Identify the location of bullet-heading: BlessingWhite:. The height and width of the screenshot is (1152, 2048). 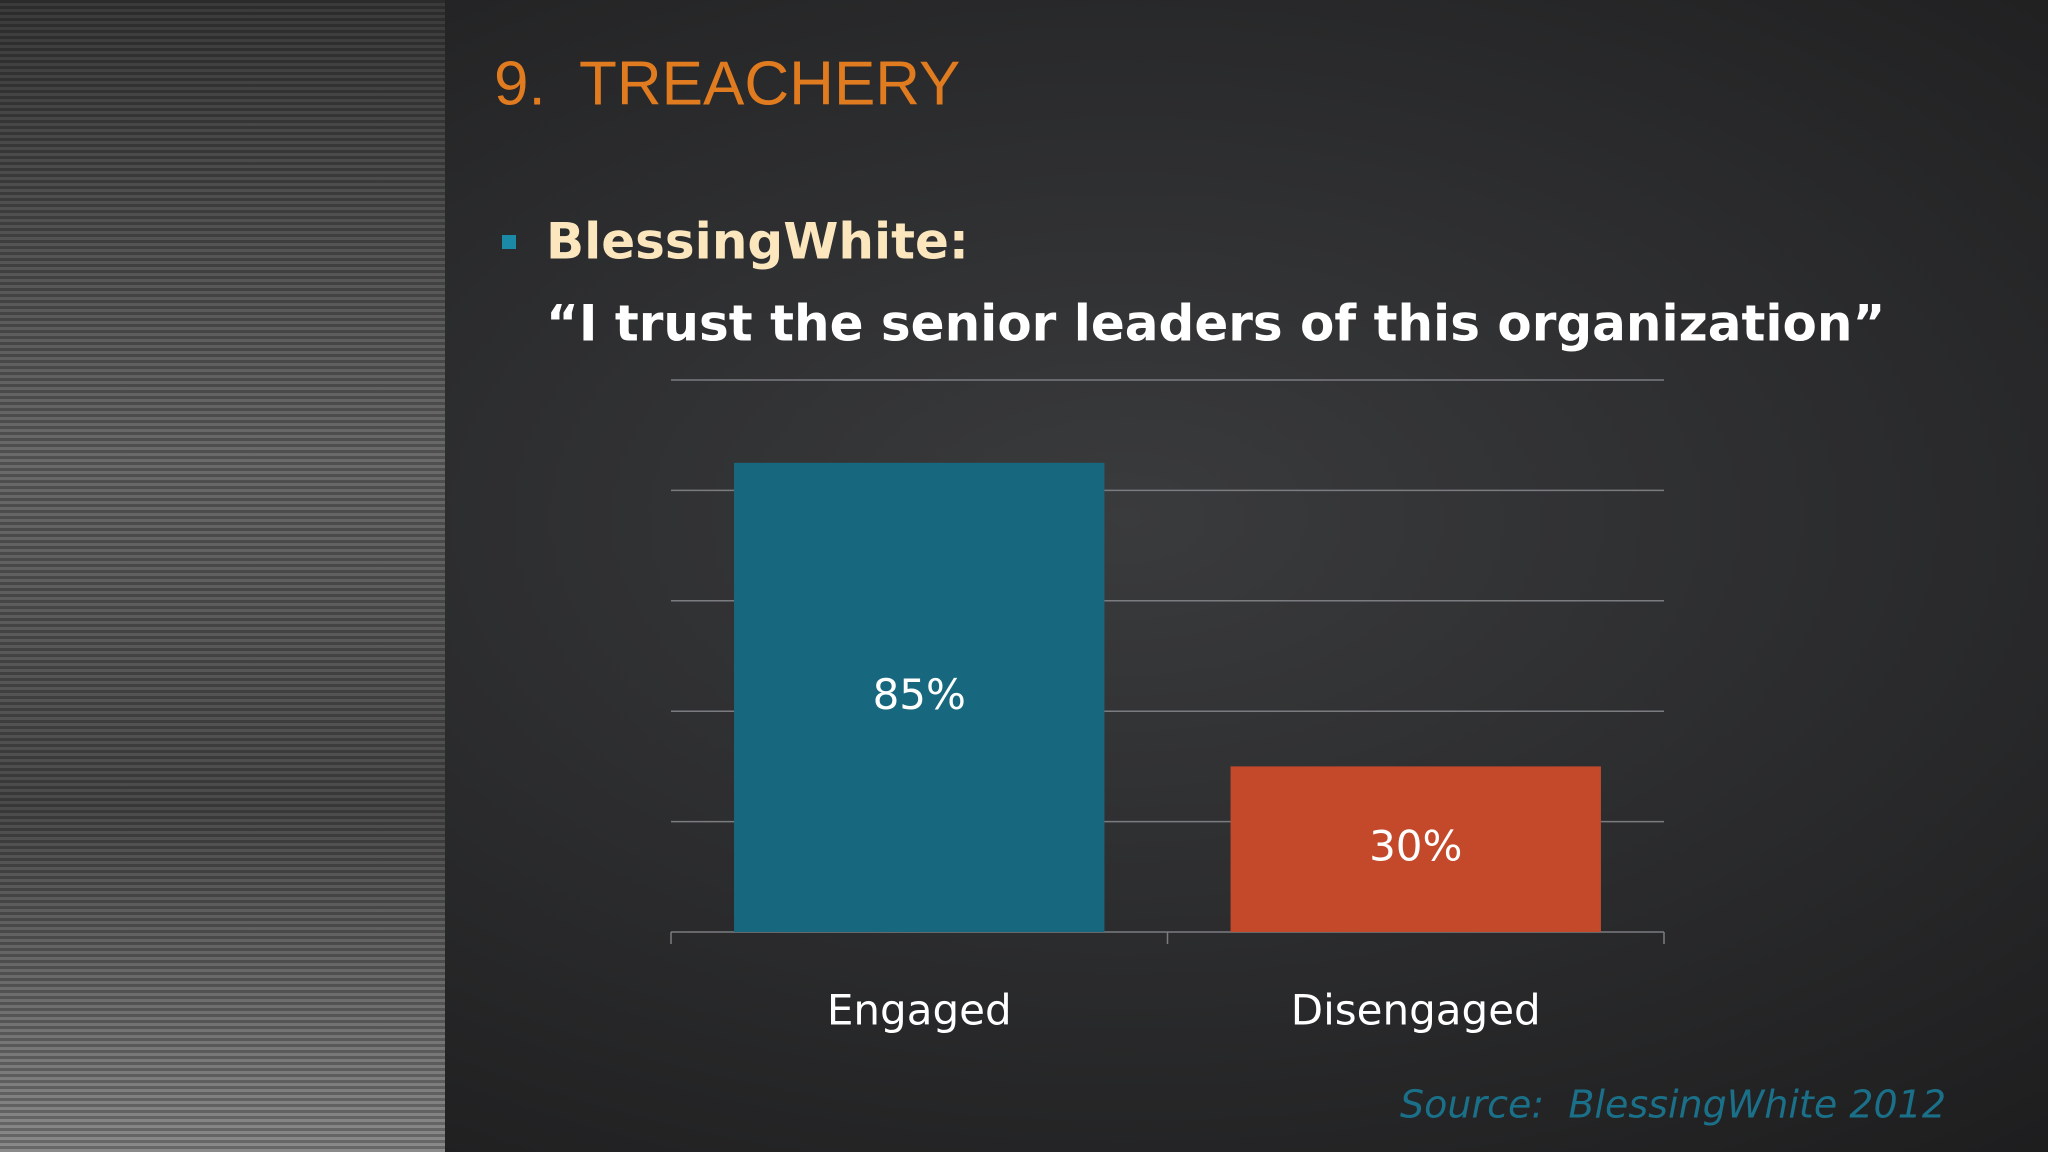
(757, 242).